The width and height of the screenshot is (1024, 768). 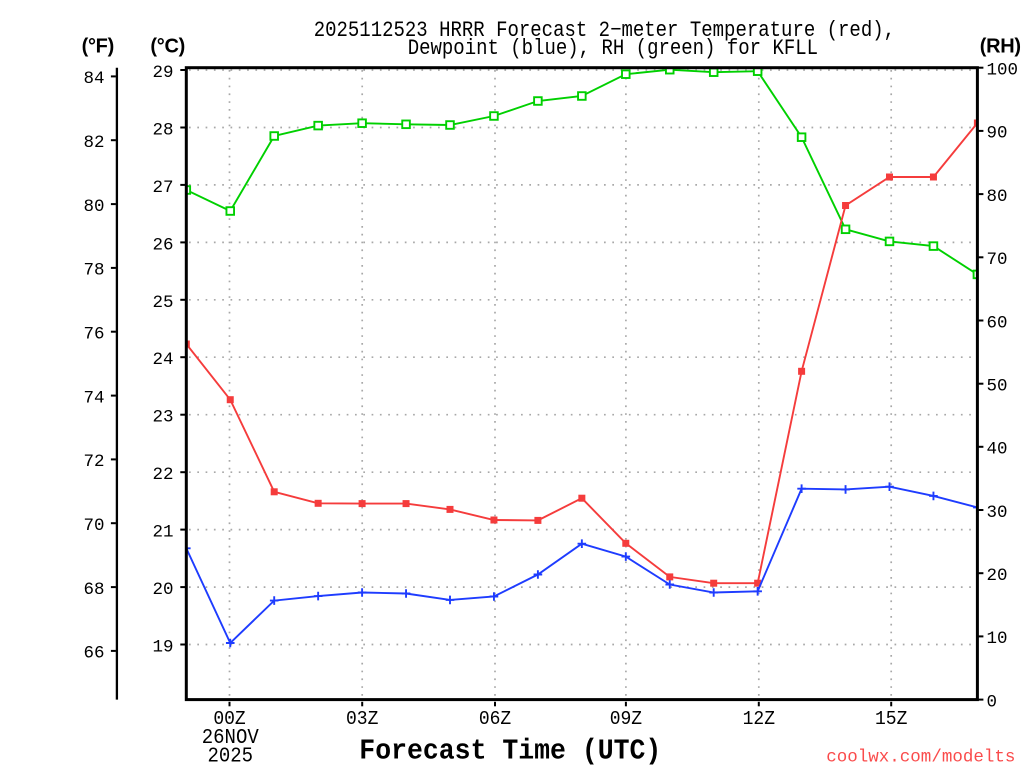 I want to click on svg-text: 74, so click(x=93, y=398).